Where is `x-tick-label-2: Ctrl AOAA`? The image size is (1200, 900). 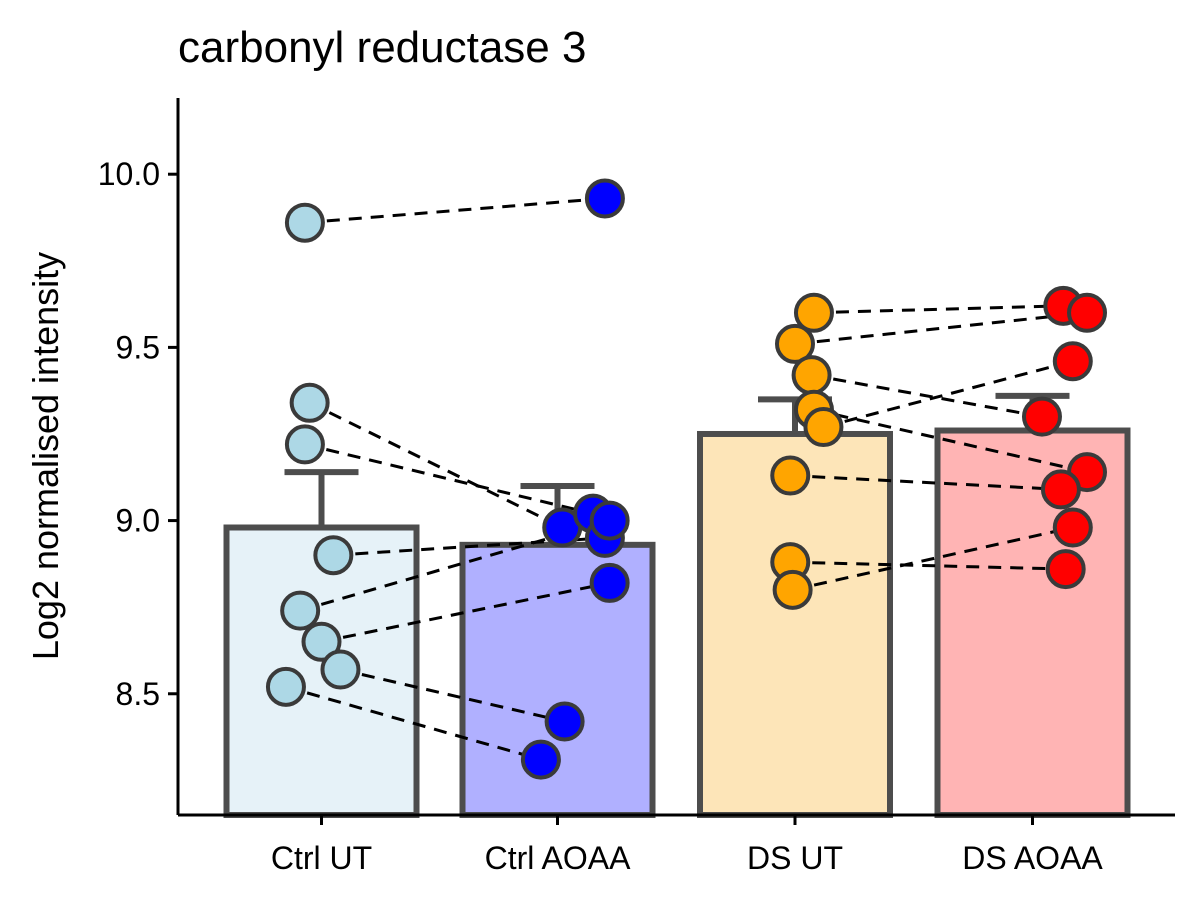 x-tick-label-2: Ctrl AOAA is located at coordinates (558, 858).